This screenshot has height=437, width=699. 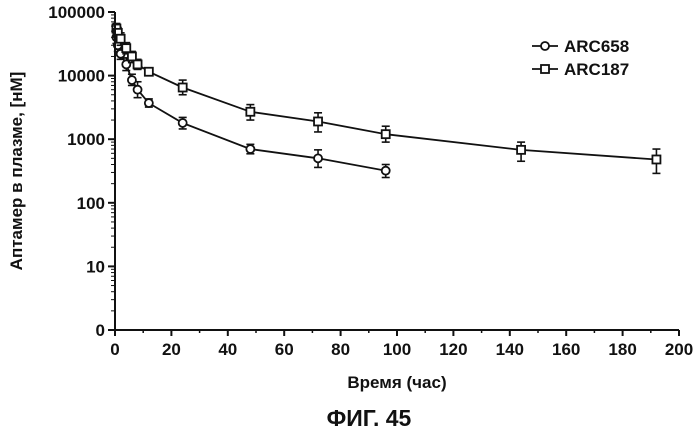 What do you see at coordinates (76, 12) in the screenshot?
I see `y-tick-label: 100000` at bounding box center [76, 12].